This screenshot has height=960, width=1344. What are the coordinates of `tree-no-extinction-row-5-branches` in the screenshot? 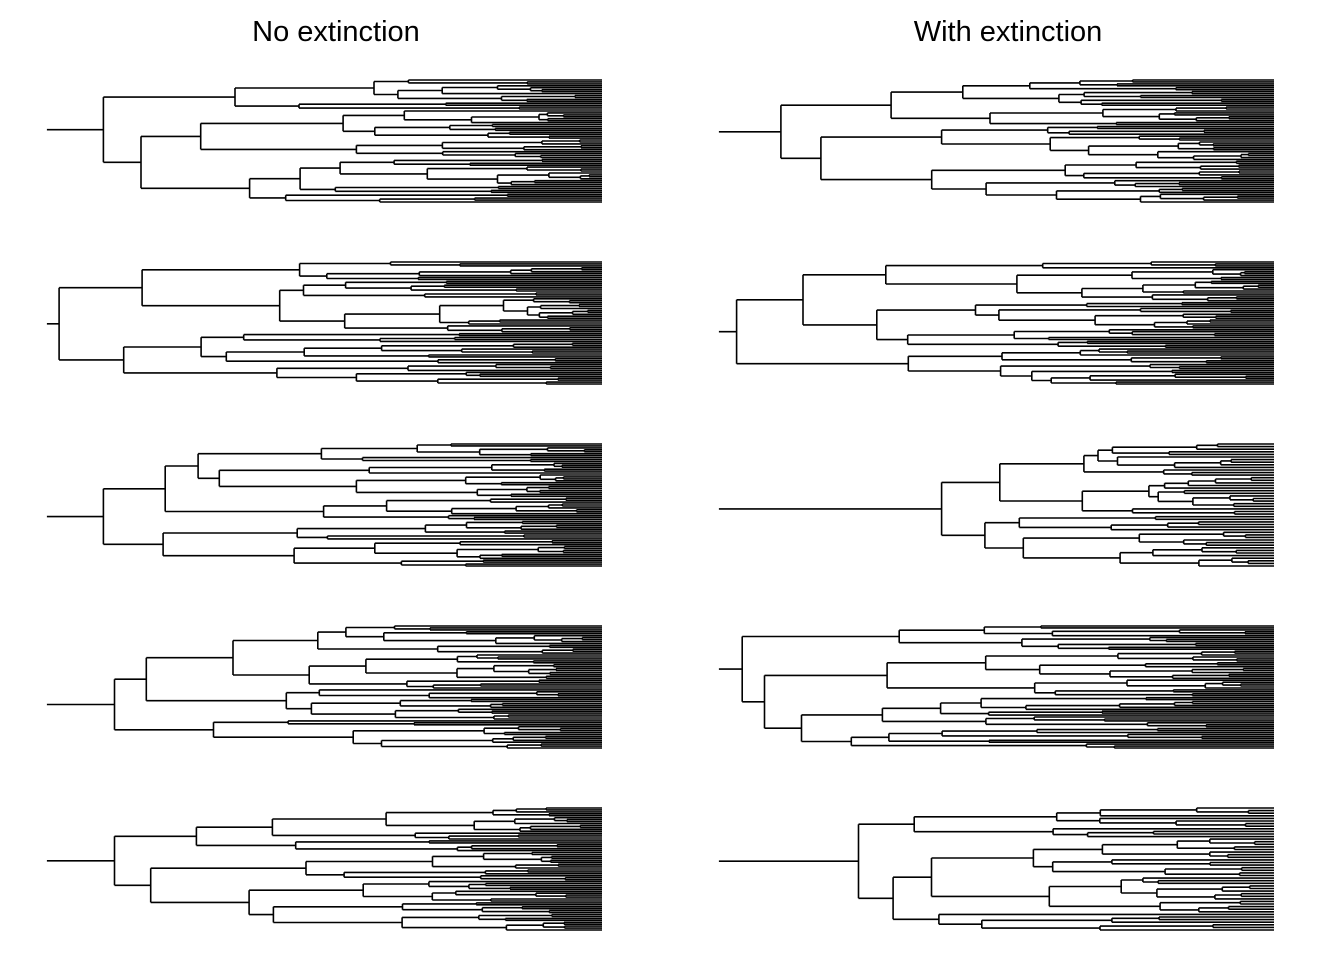 It's located at (324, 869).